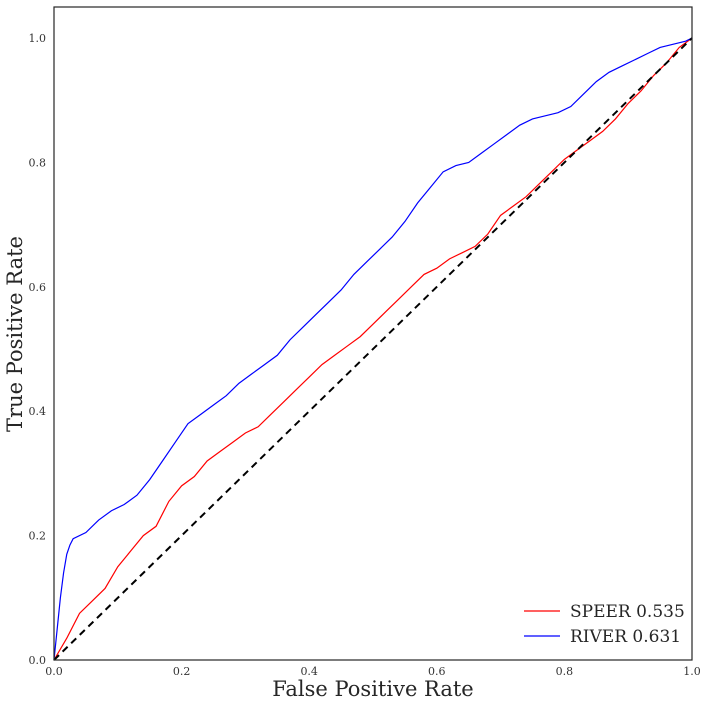  I want to click on legend-label-river: RIVER 0.631, so click(625, 637).